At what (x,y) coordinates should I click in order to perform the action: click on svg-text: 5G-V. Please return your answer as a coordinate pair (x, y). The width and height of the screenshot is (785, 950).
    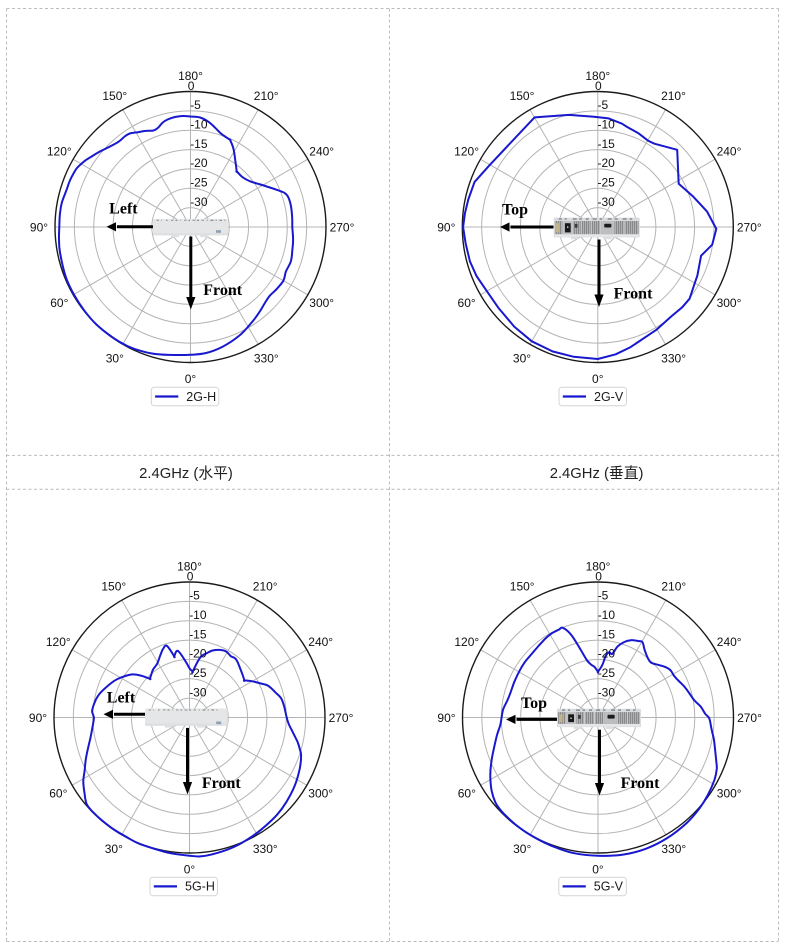
    Looking at the image, I should click on (609, 887).